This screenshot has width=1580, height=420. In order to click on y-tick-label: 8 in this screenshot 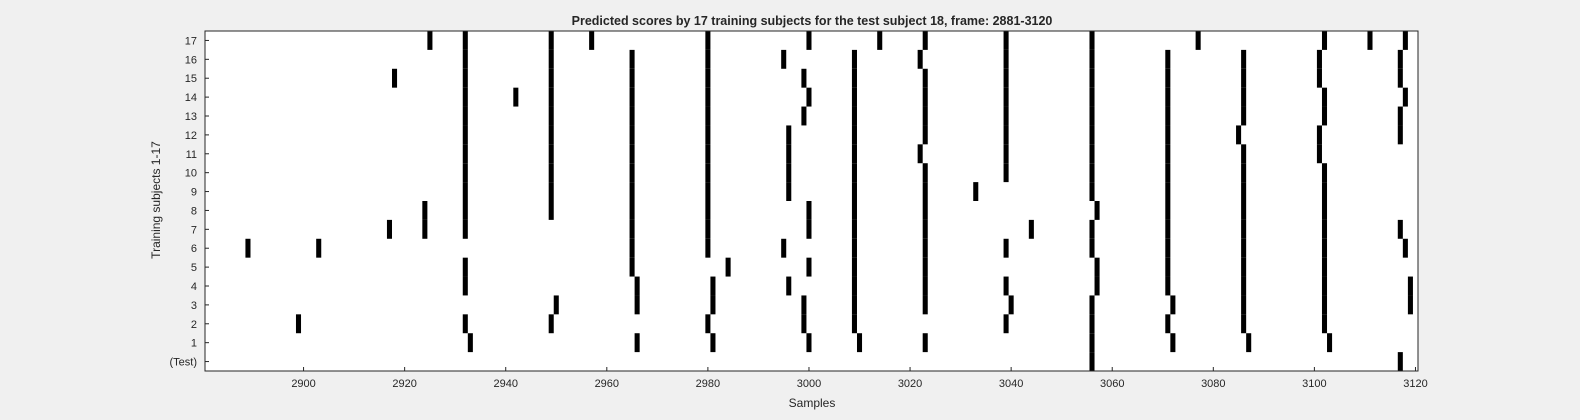, I will do `click(194, 211)`.